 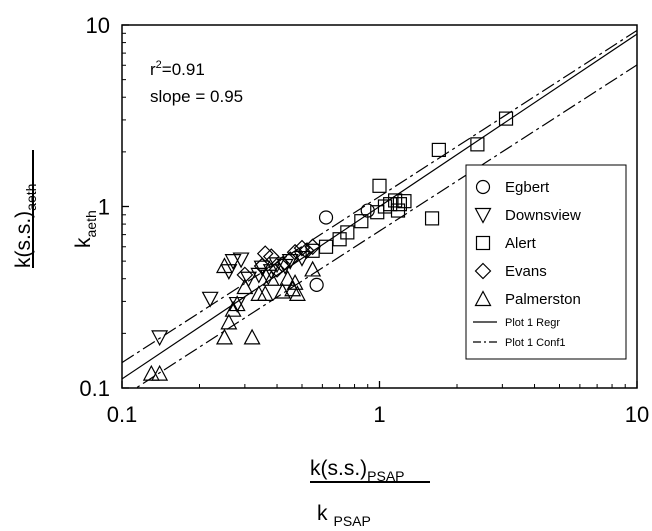 I want to click on legend-box, so click(x=546, y=262).